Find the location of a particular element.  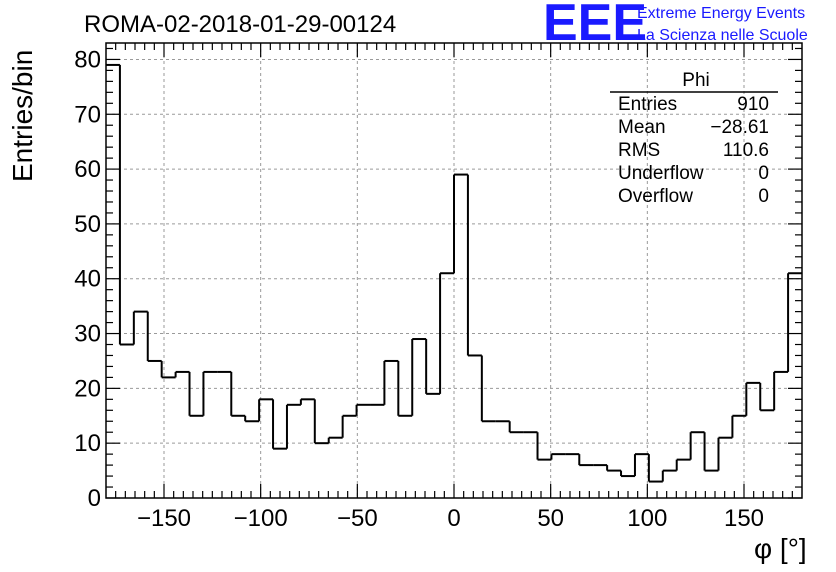

stats-row-value: 110.6 is located at coordinates (746, 150).